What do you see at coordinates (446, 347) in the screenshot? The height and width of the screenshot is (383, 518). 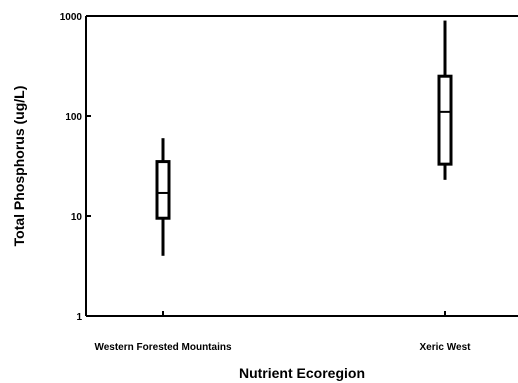 I see `x-tick-label: Xeric West` at bounding box center [446, 347].